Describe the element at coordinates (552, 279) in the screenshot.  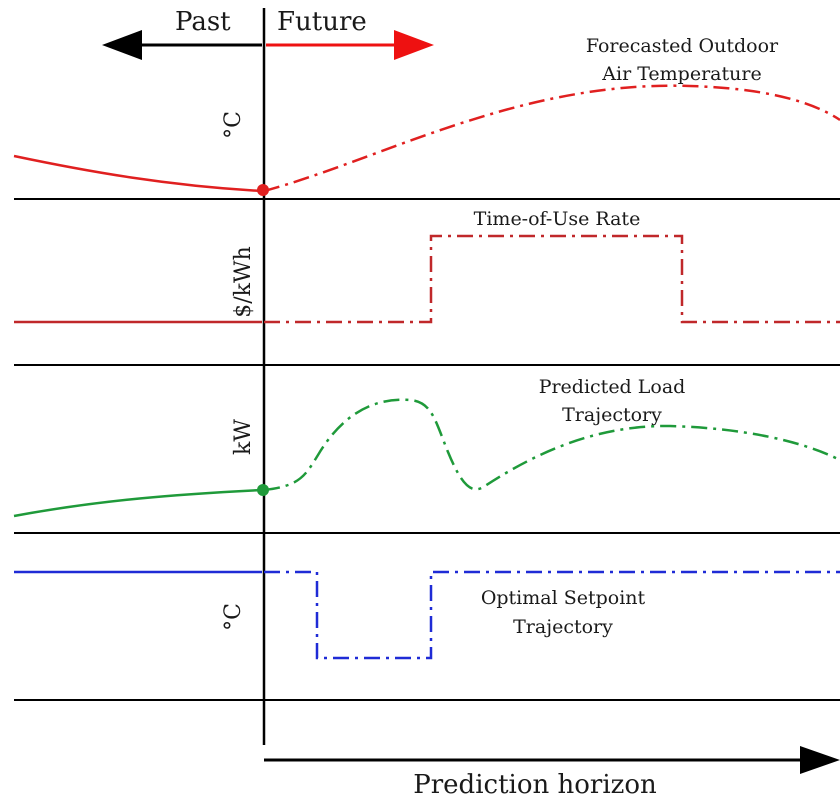
I see `rate-forecast-line` at that location.